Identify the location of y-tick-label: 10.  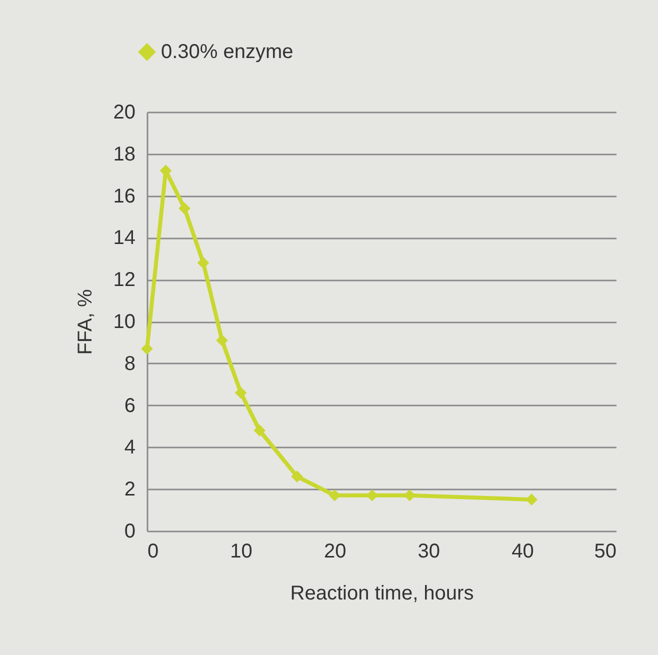
(124, 322).